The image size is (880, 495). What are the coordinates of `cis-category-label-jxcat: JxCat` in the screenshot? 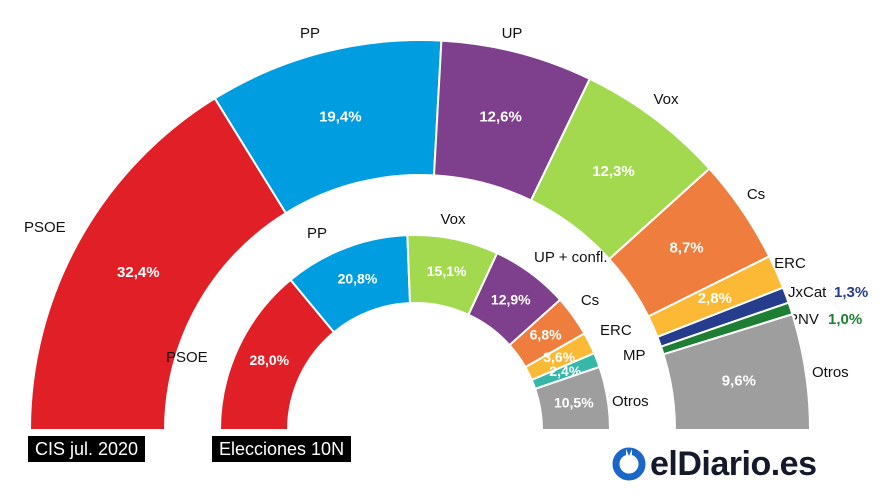 It's located at (807, 292).